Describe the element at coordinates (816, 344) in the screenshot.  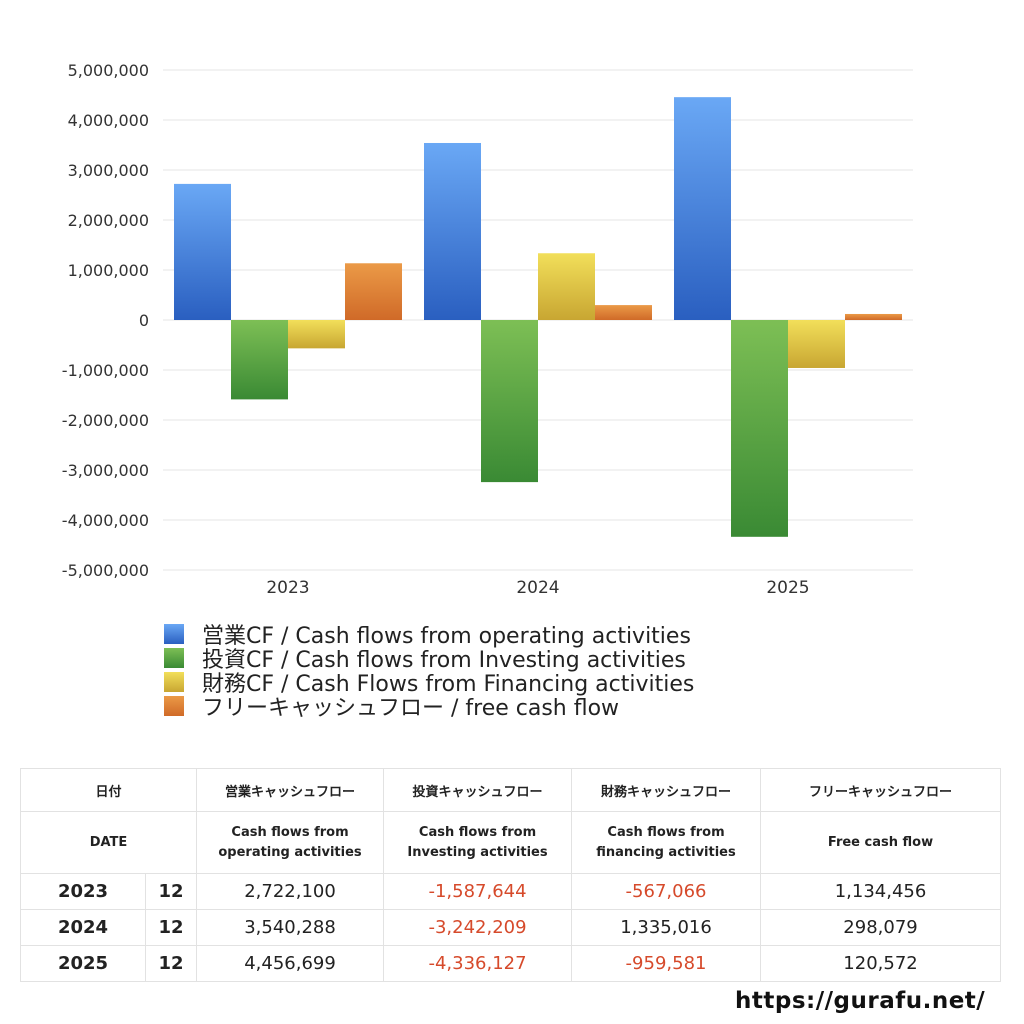
I see `bar-financing-2025` at that location.